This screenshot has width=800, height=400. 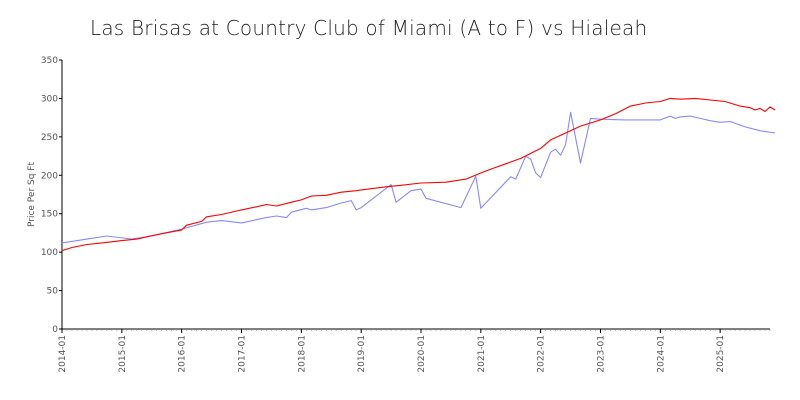 I want to click on x-tick-label: 2022-01, so click(x=542, y=354).